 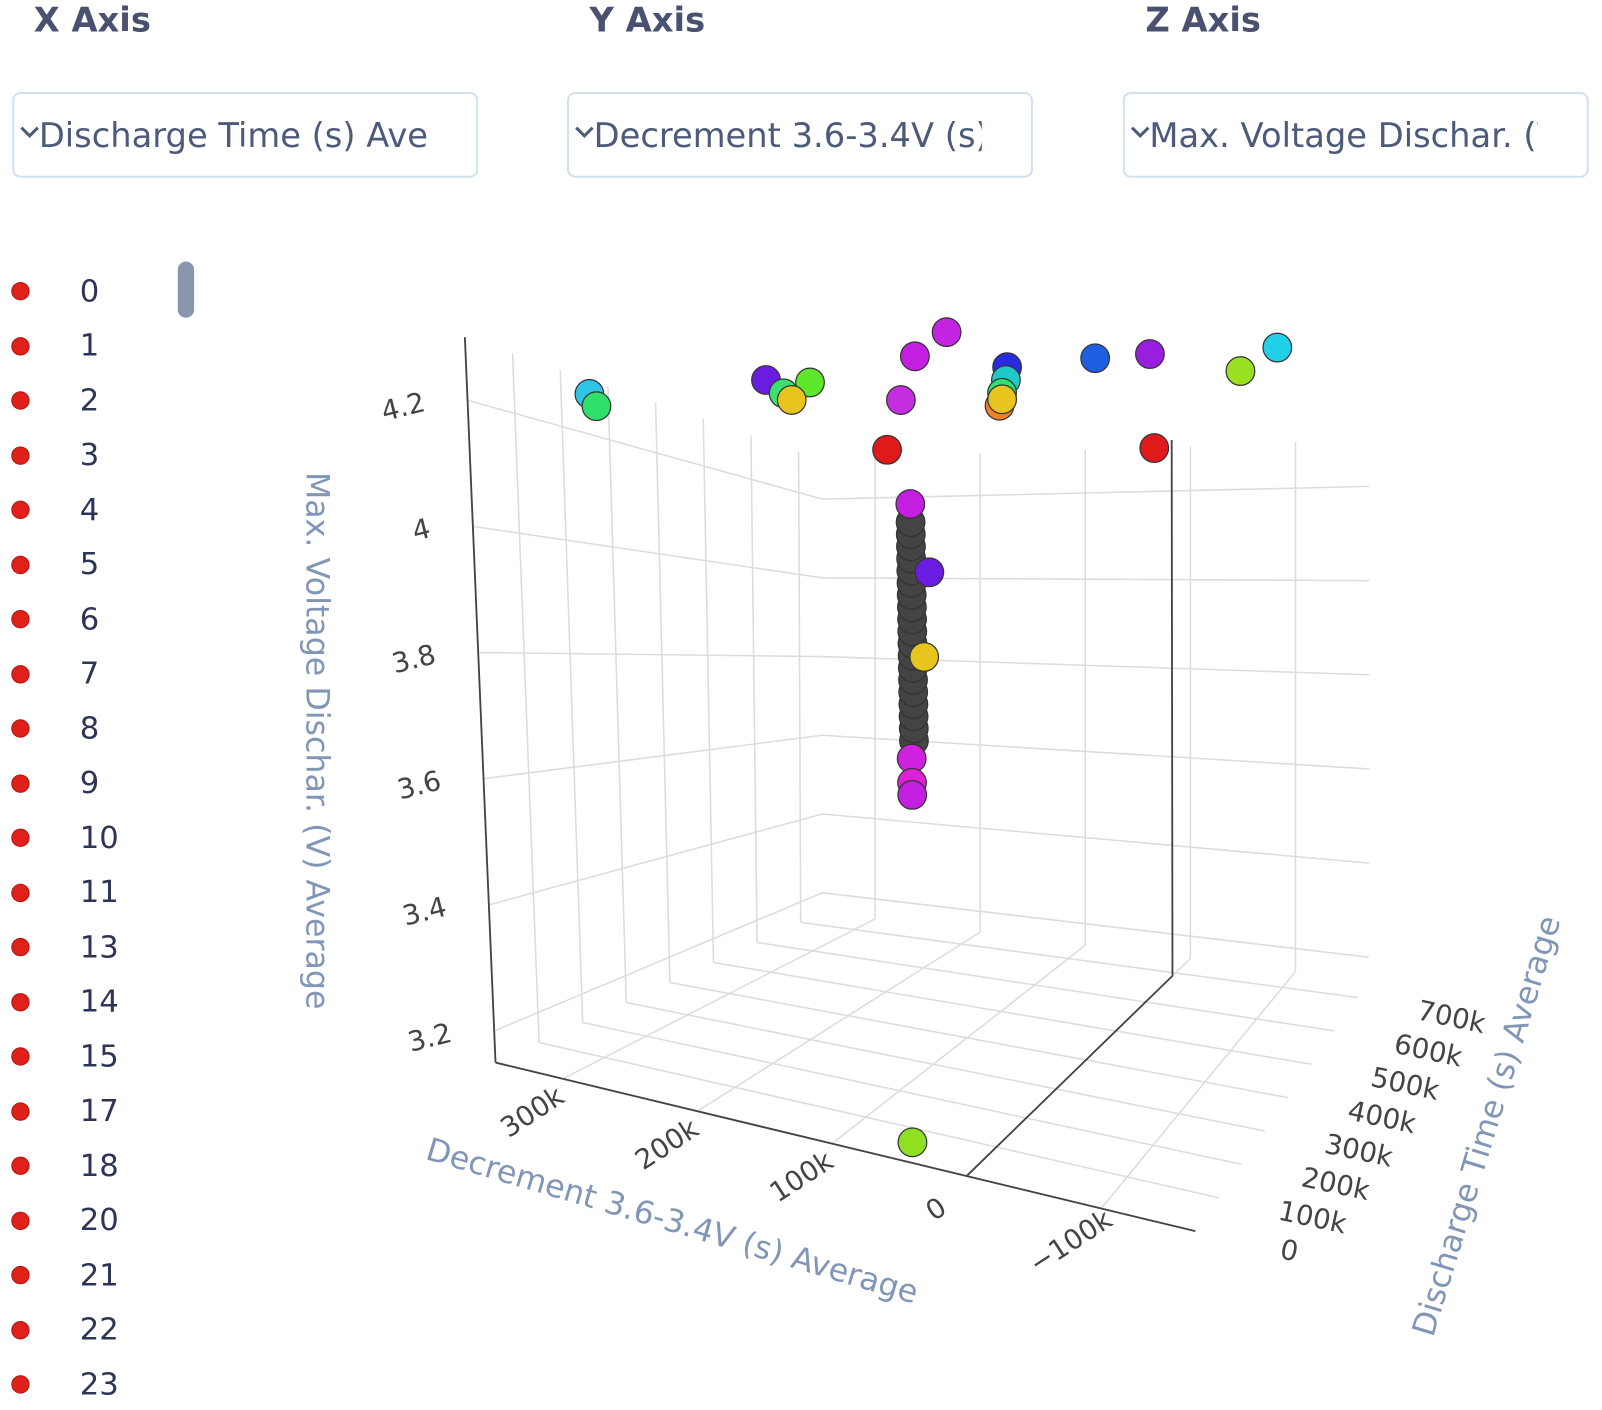 I want to click on z-tick-label: 4.2, so click(x=403, y=406).